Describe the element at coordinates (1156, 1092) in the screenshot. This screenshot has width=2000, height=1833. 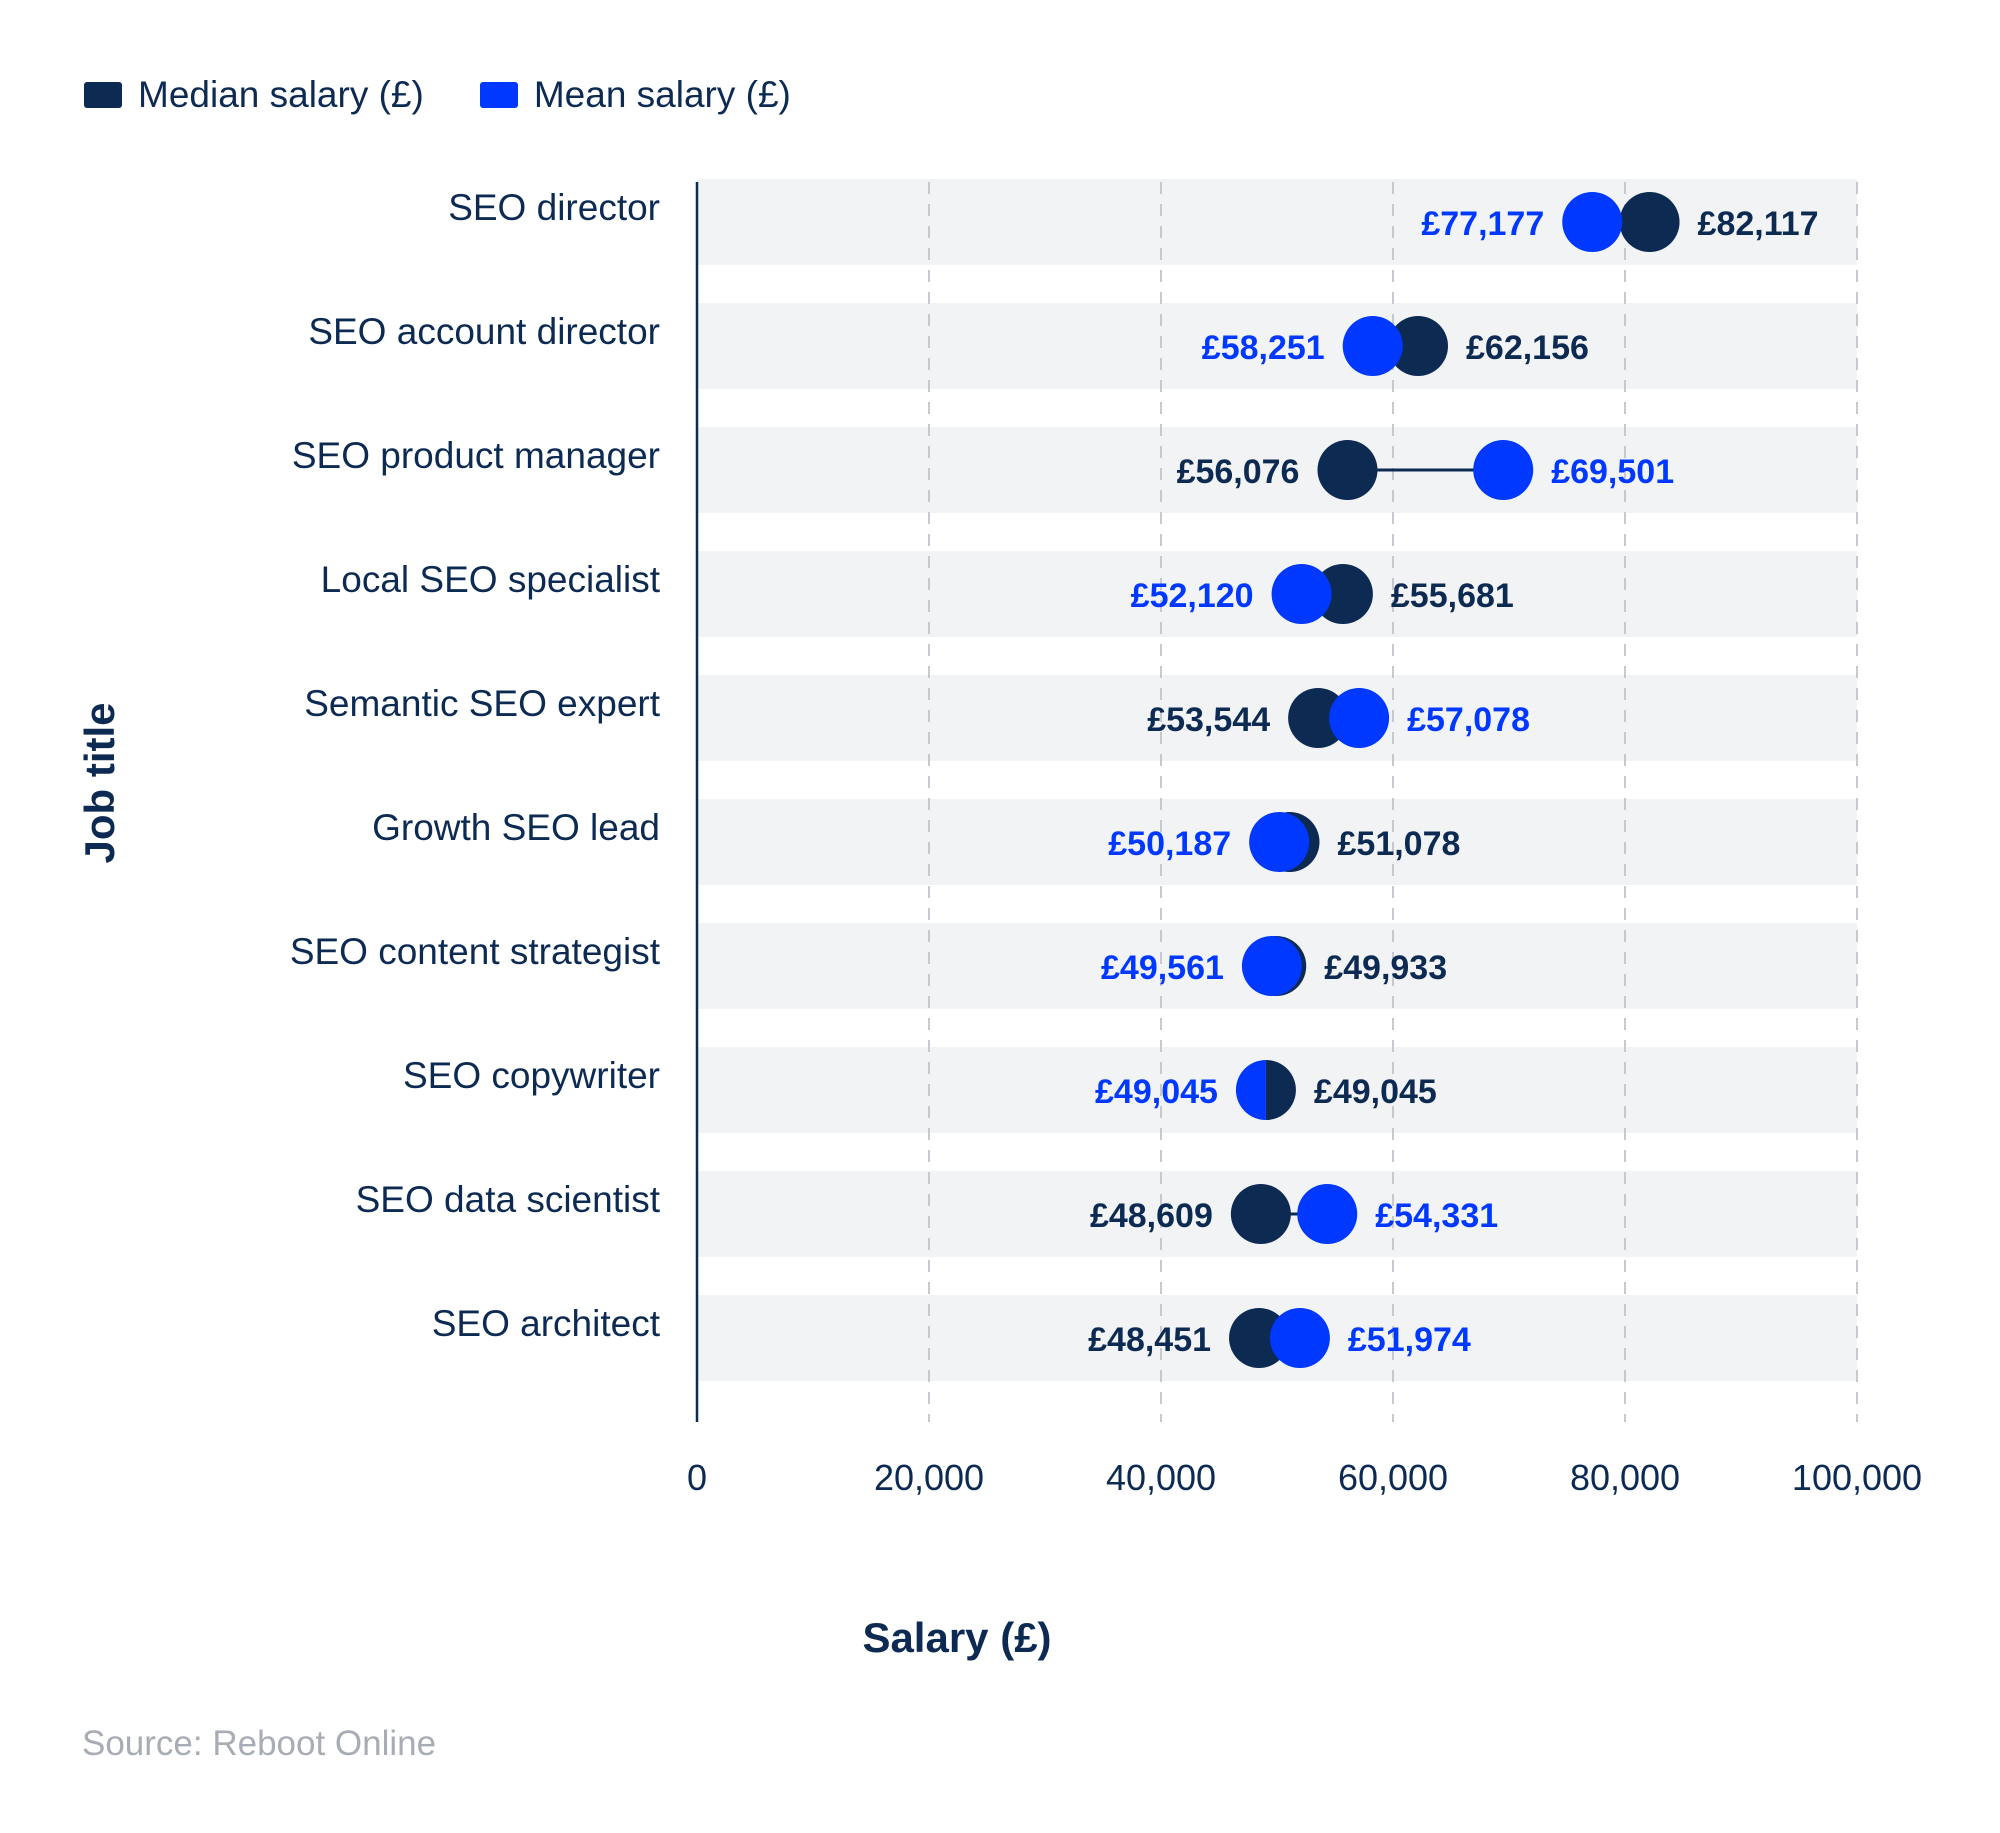
I see `mean-value-label: £49,045` at that location.